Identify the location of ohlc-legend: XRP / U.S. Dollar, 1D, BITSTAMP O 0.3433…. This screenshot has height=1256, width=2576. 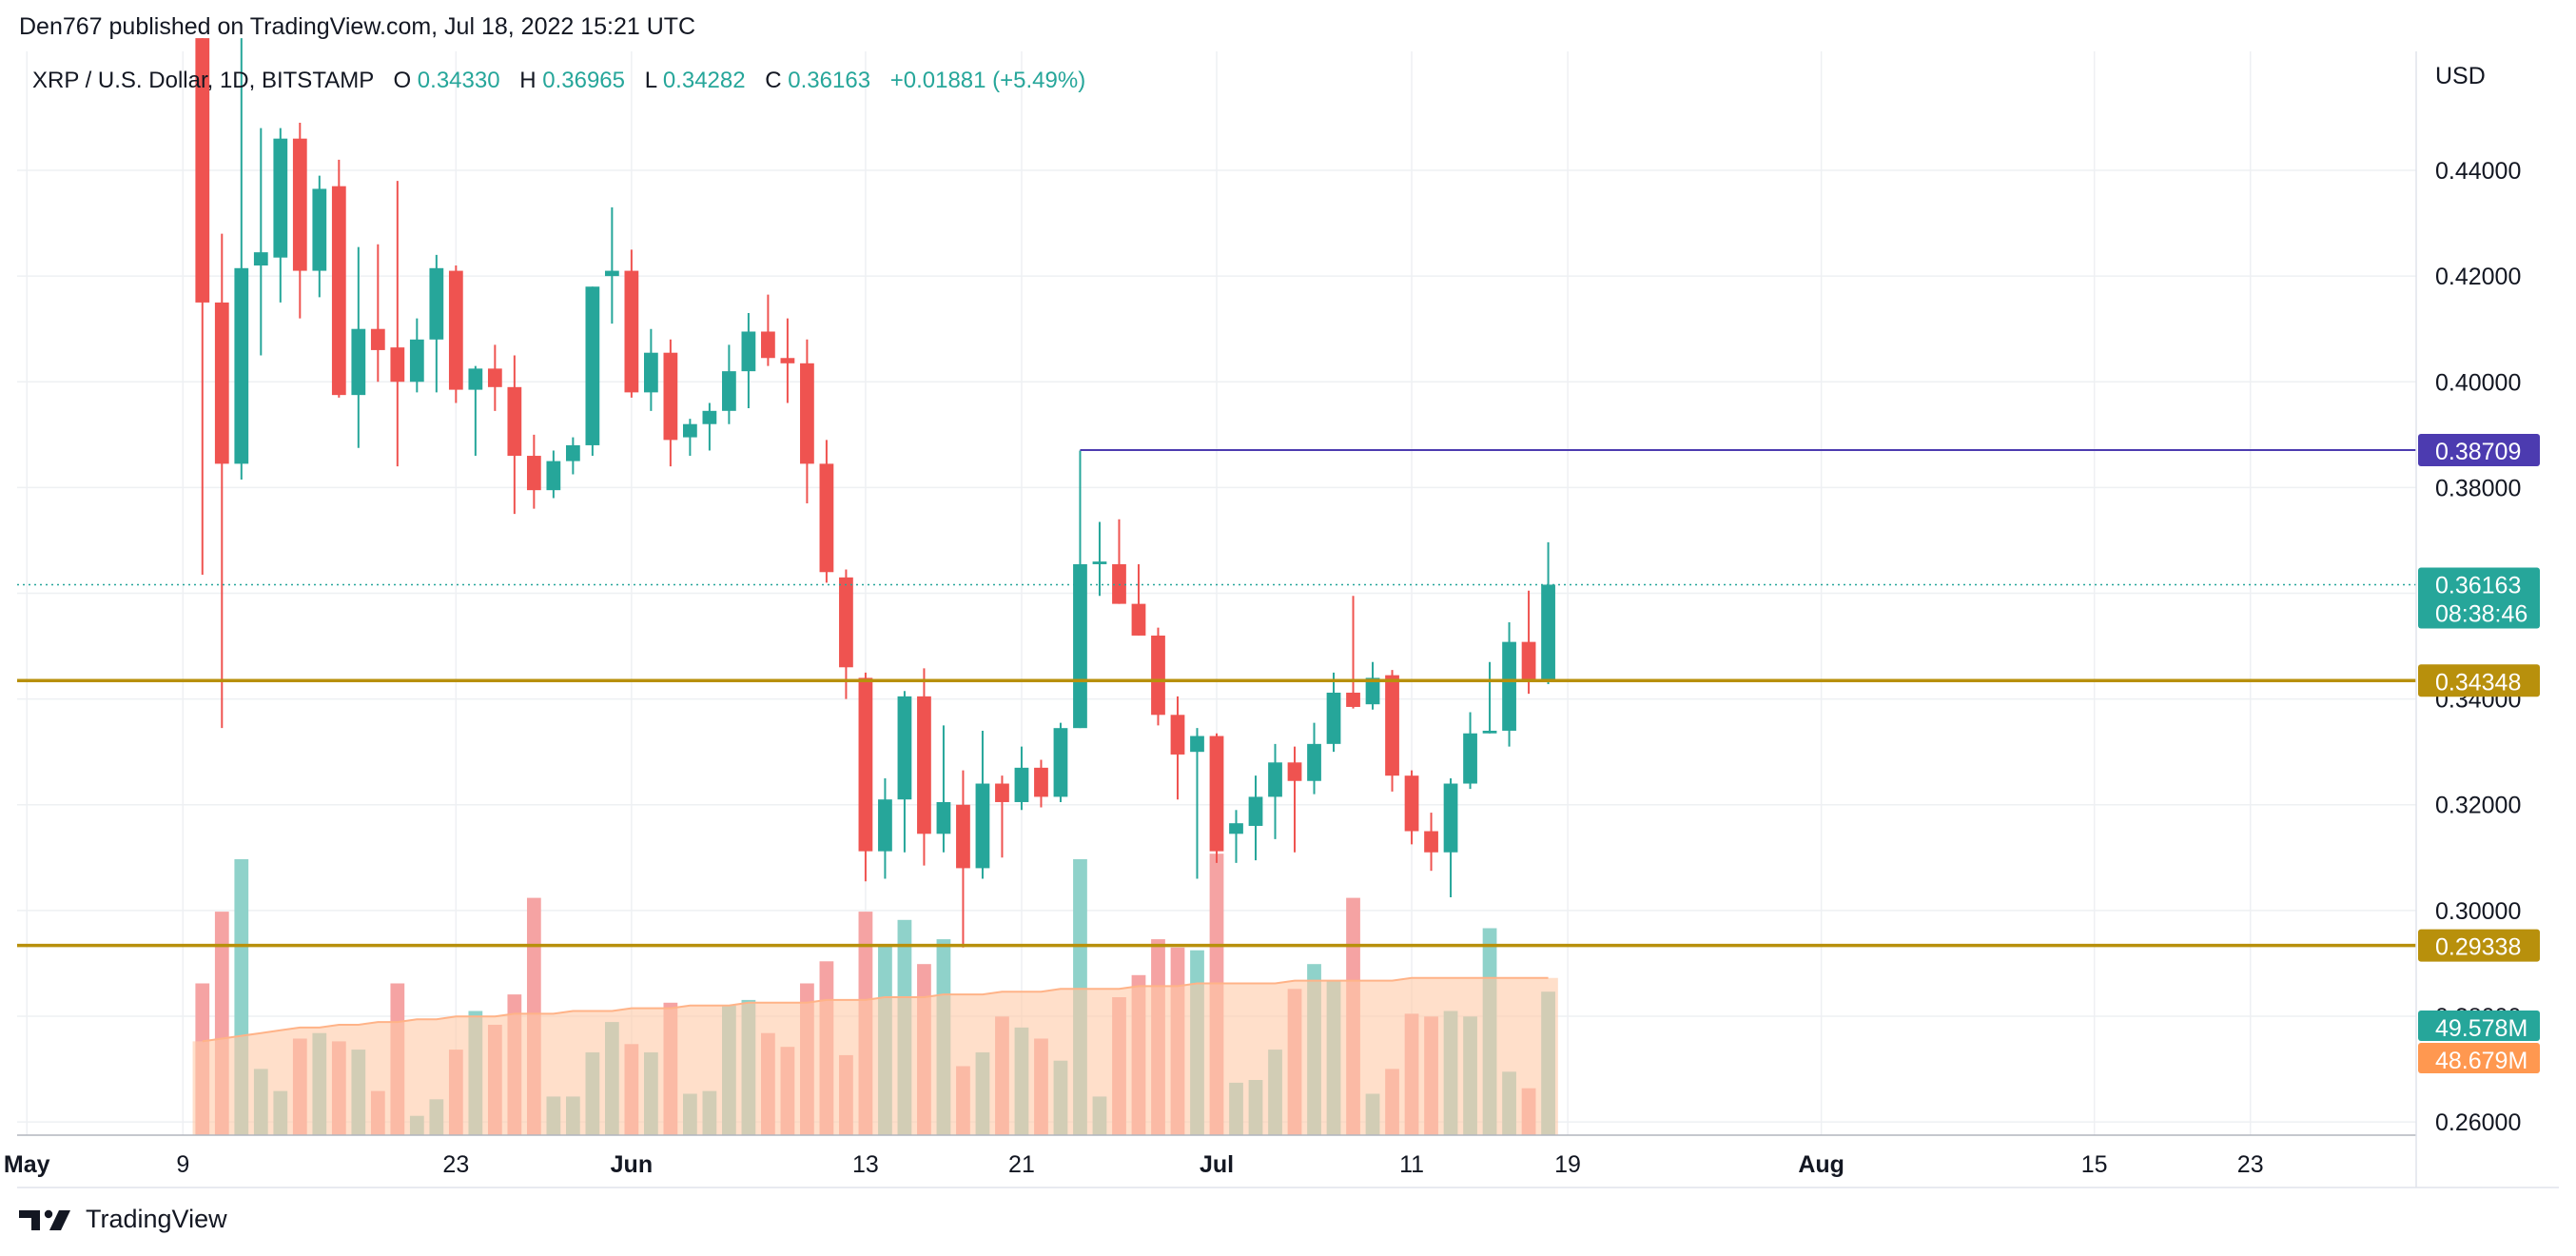
(559, 80).